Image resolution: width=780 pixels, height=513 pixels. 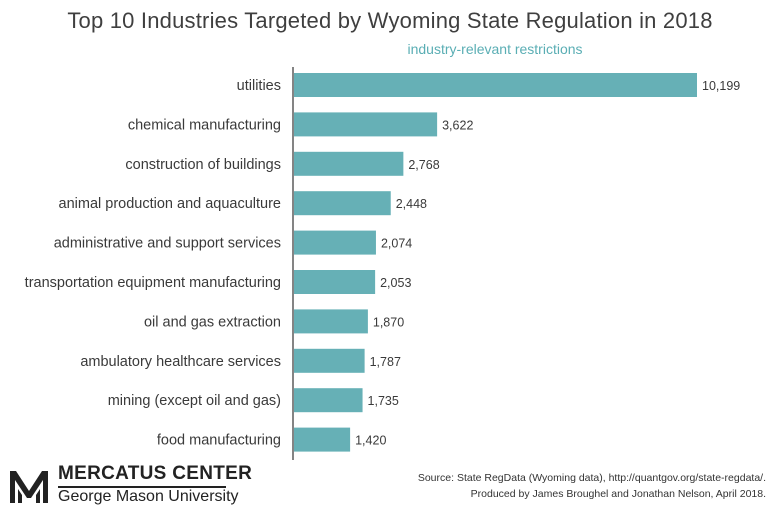 What do you see at coordinates (370, 441) in the screenshot?
I see `value-label: 1,420` at bounding box center [370, 441].